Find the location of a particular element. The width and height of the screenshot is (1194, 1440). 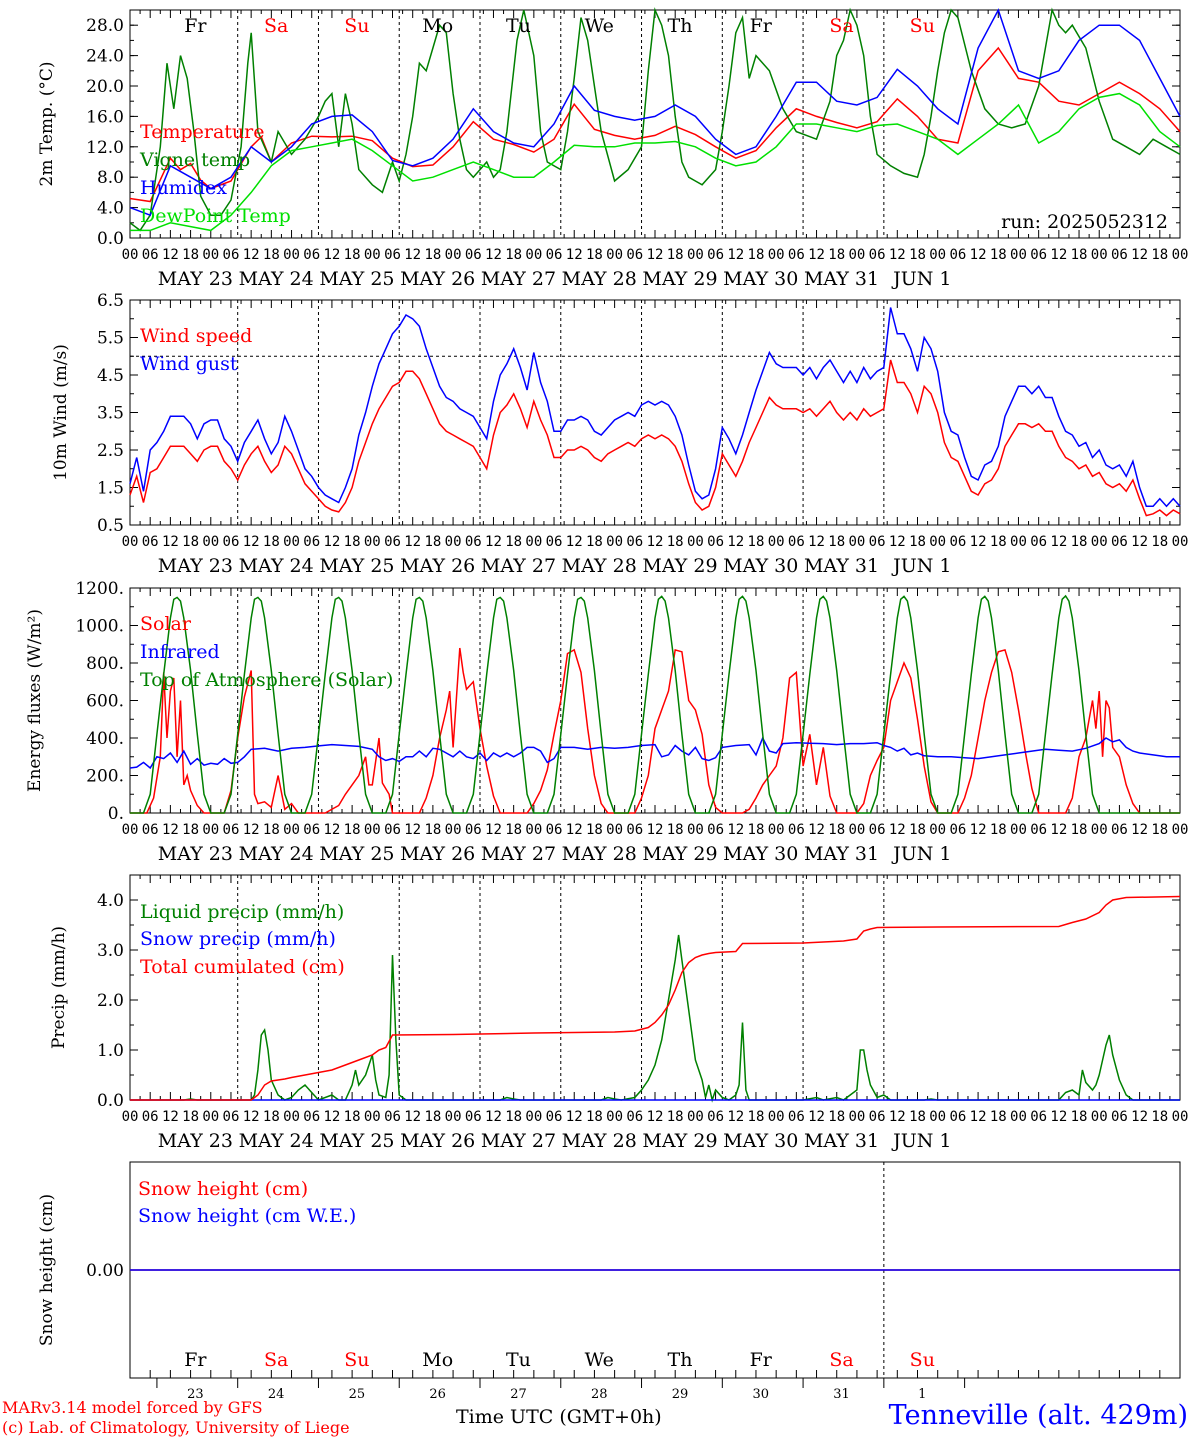

date-label: MAY 29 is located at coordinates (679, 1141).